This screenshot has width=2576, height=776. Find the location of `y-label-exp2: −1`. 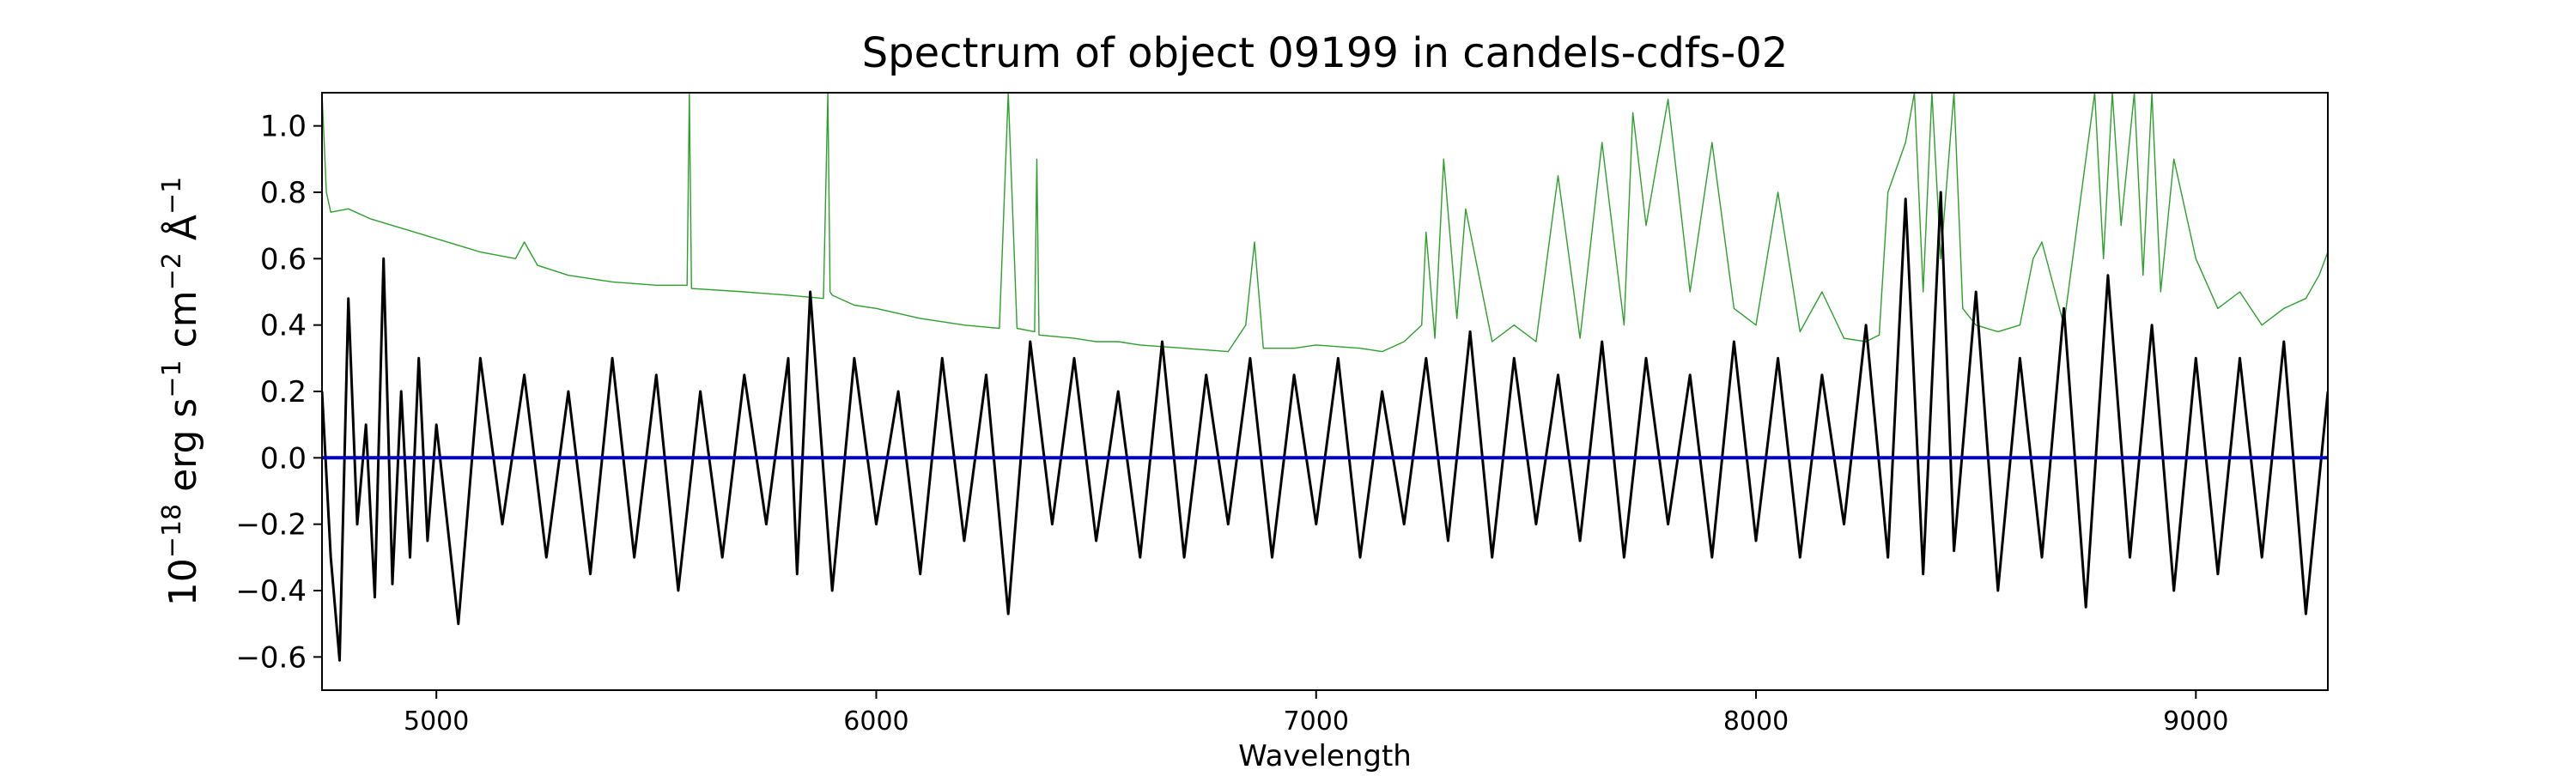

y-label-exp2: −1 is located at coordinates (172, 379).